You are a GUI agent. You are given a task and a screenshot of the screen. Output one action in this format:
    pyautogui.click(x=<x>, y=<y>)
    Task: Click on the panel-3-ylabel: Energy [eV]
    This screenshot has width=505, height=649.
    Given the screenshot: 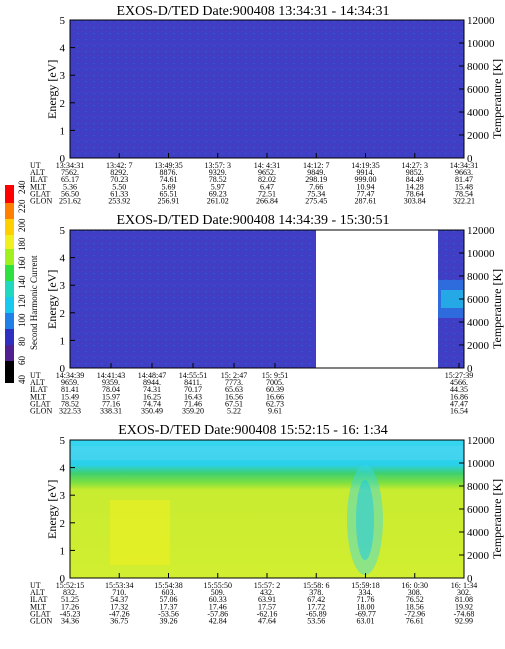 What is the action you would take?
    pyautogui.click(x=52, y=509)
    